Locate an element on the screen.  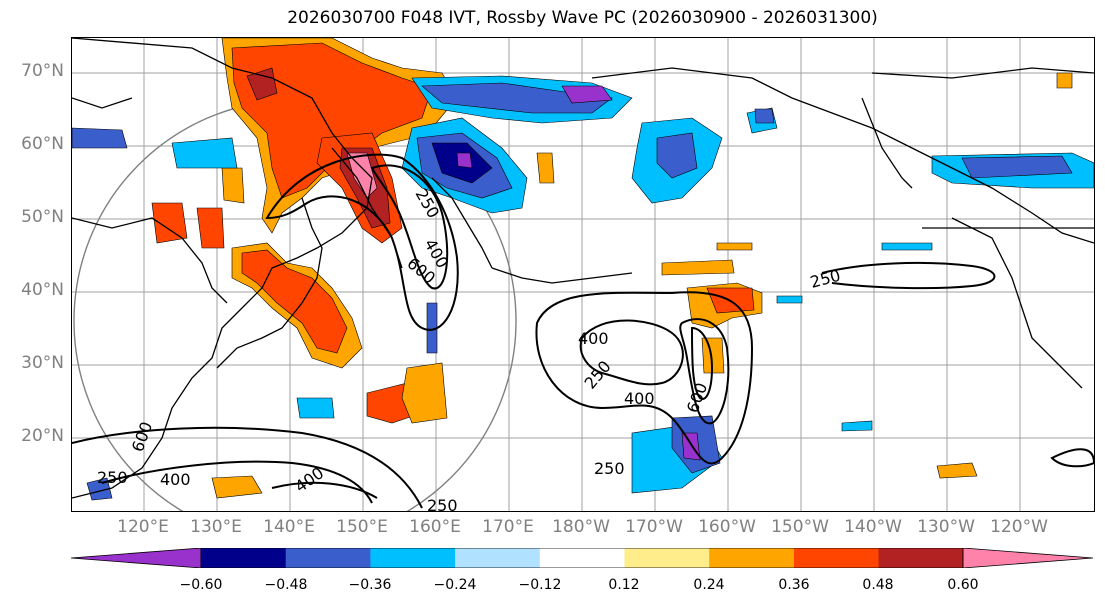
colorbar-tick: 0.48 is located at coordinates (878, 585).